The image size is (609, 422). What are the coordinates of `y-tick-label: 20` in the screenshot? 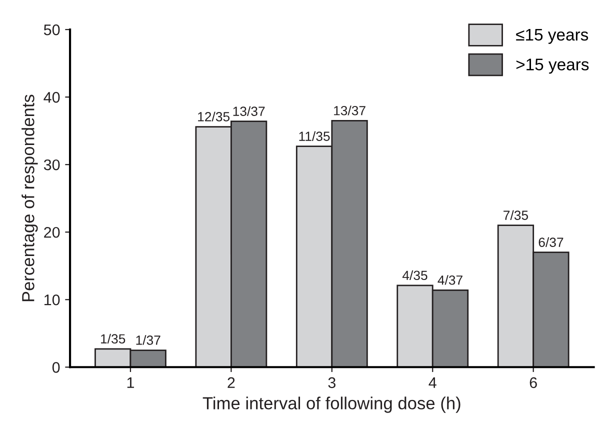 It's located at (52, 232).